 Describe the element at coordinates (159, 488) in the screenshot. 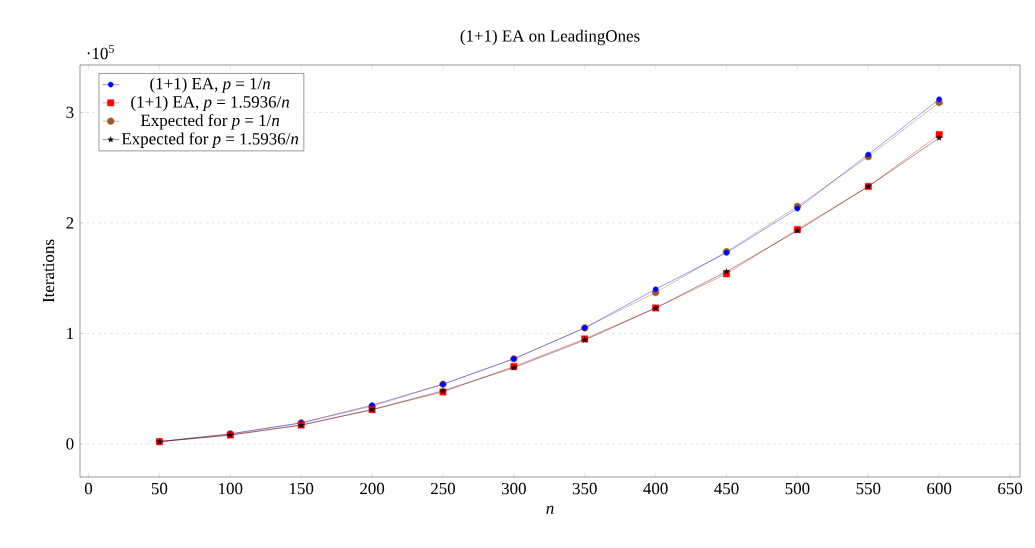

I see `x-tick-label: 50` at that location.